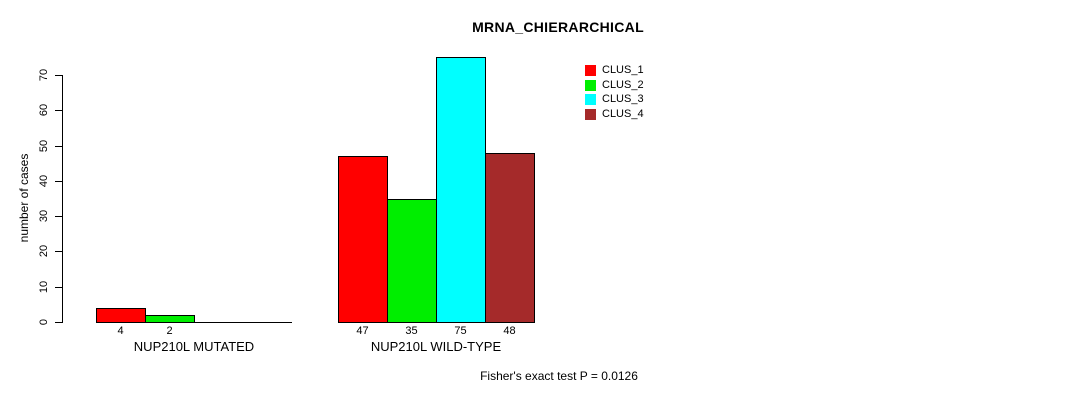 The width and height of the screenshot is (1090, 400). I want to click on bar-value-label: 2, so click(169, 331).